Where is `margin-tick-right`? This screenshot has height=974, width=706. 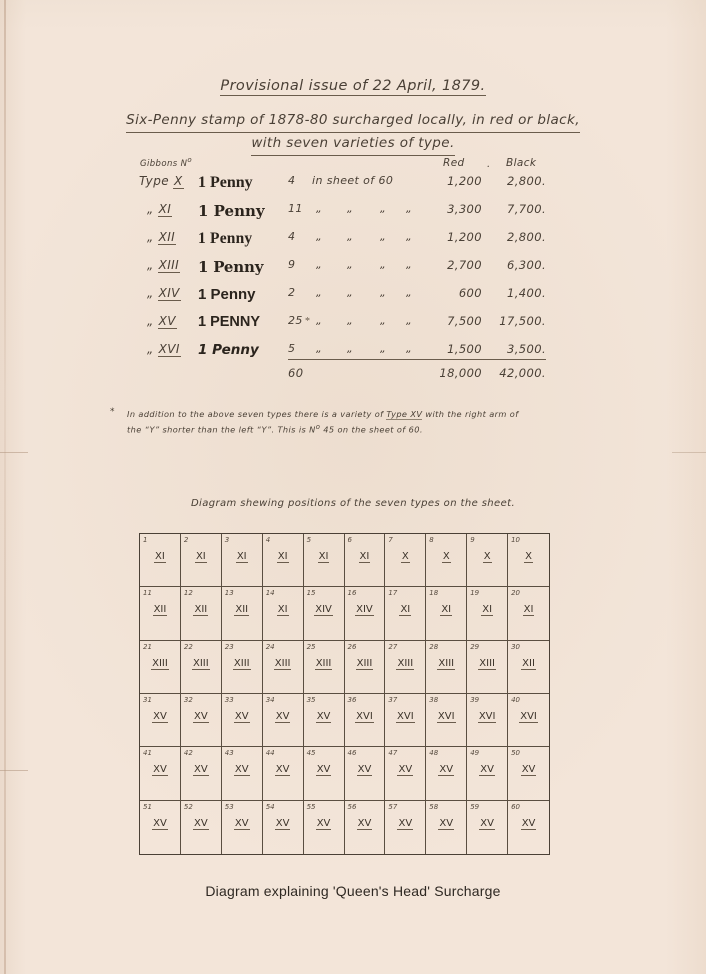
margin-tick-right is located at coordinates (689, 452).